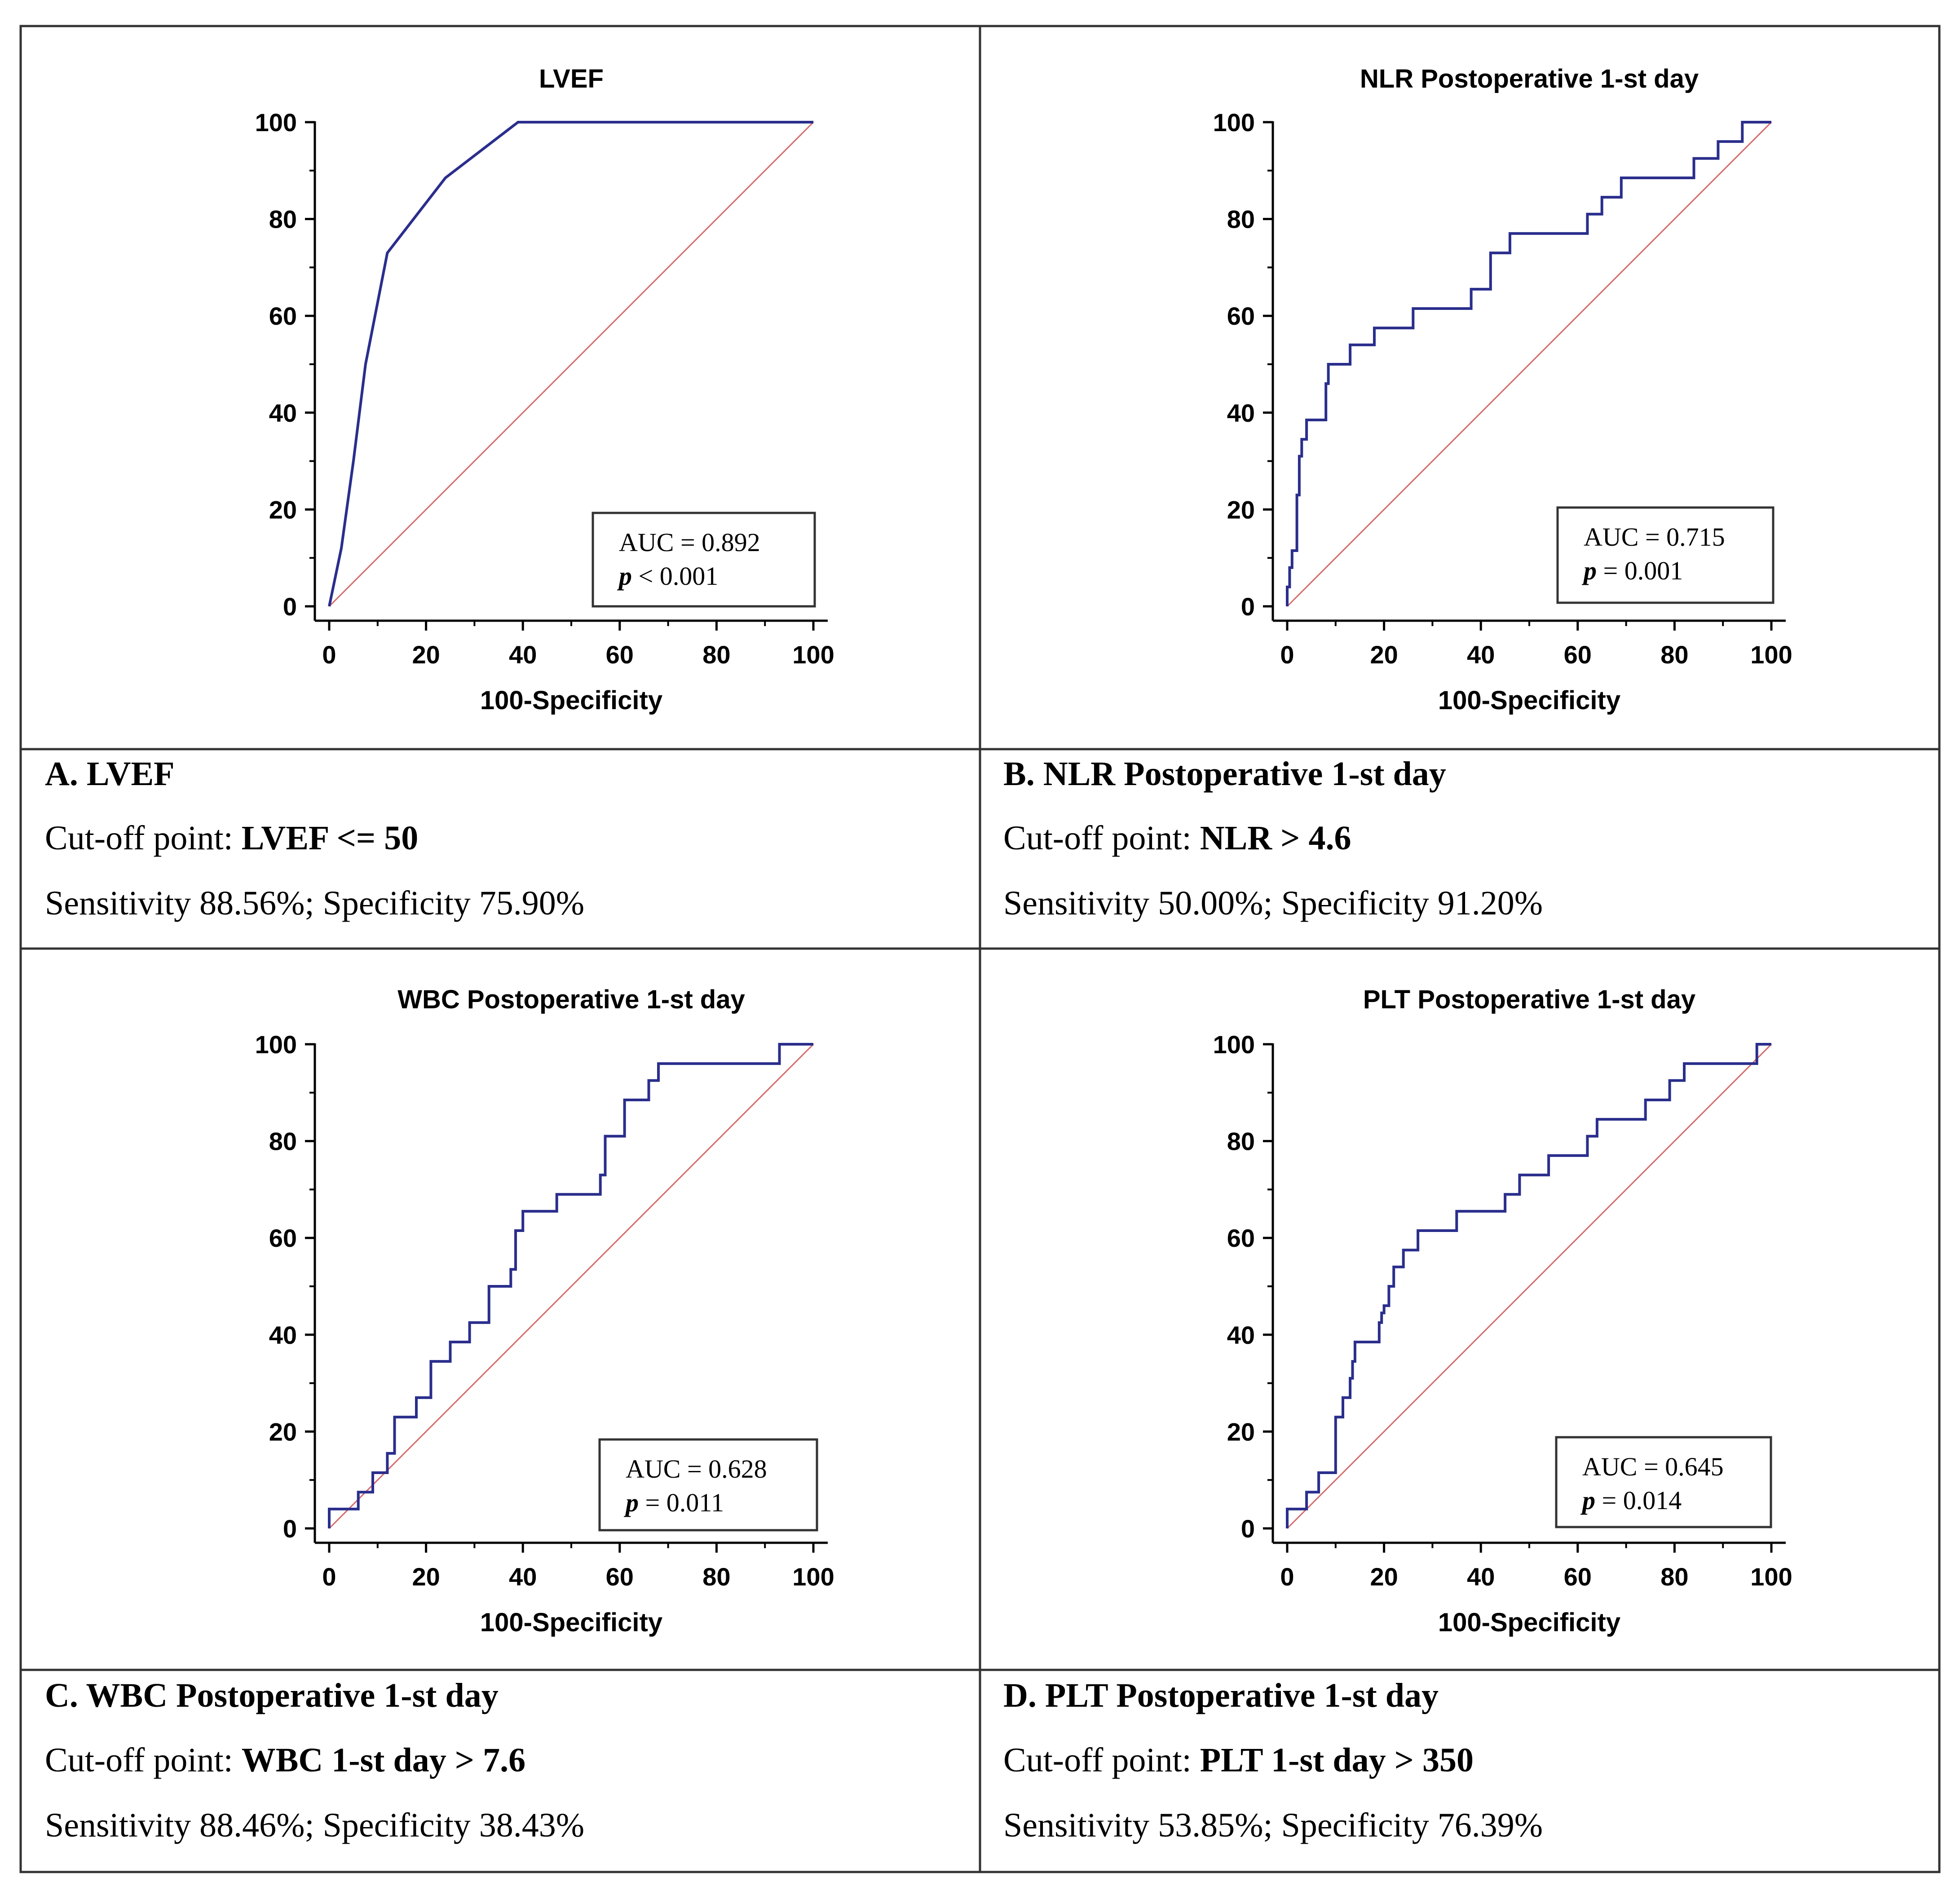 This screenshot has height=1894, width=1960. I want to click on caption-d-stats: Sensitivity 53.85%; Specificity 76.39%, so click(1273, 1825).